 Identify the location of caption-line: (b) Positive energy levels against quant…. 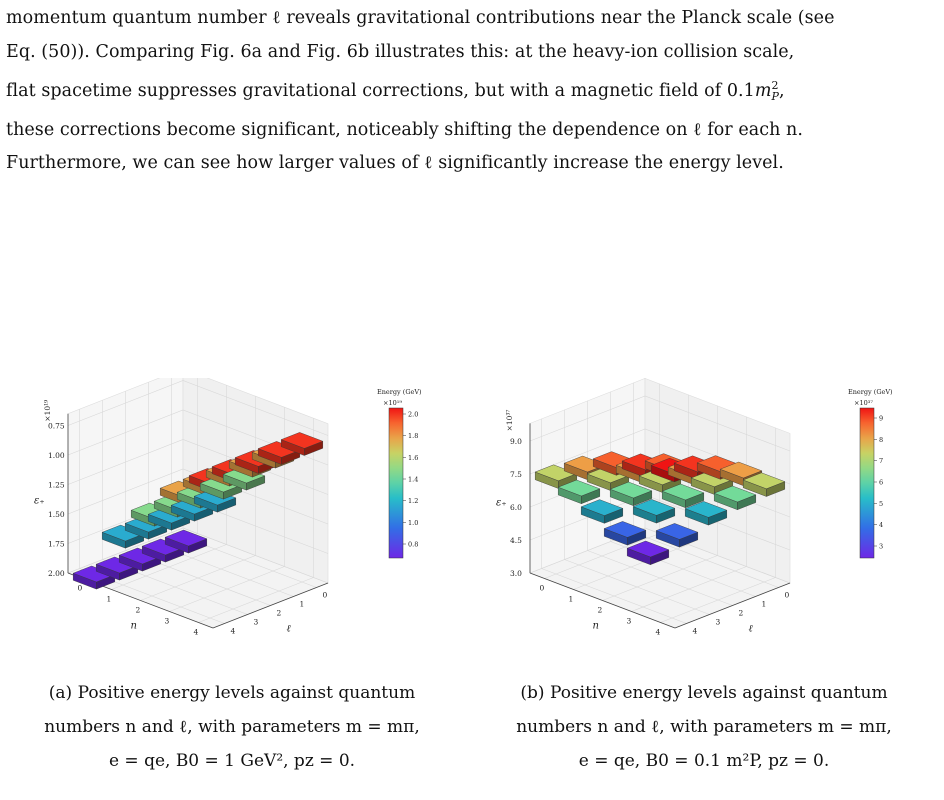
(704, 693).